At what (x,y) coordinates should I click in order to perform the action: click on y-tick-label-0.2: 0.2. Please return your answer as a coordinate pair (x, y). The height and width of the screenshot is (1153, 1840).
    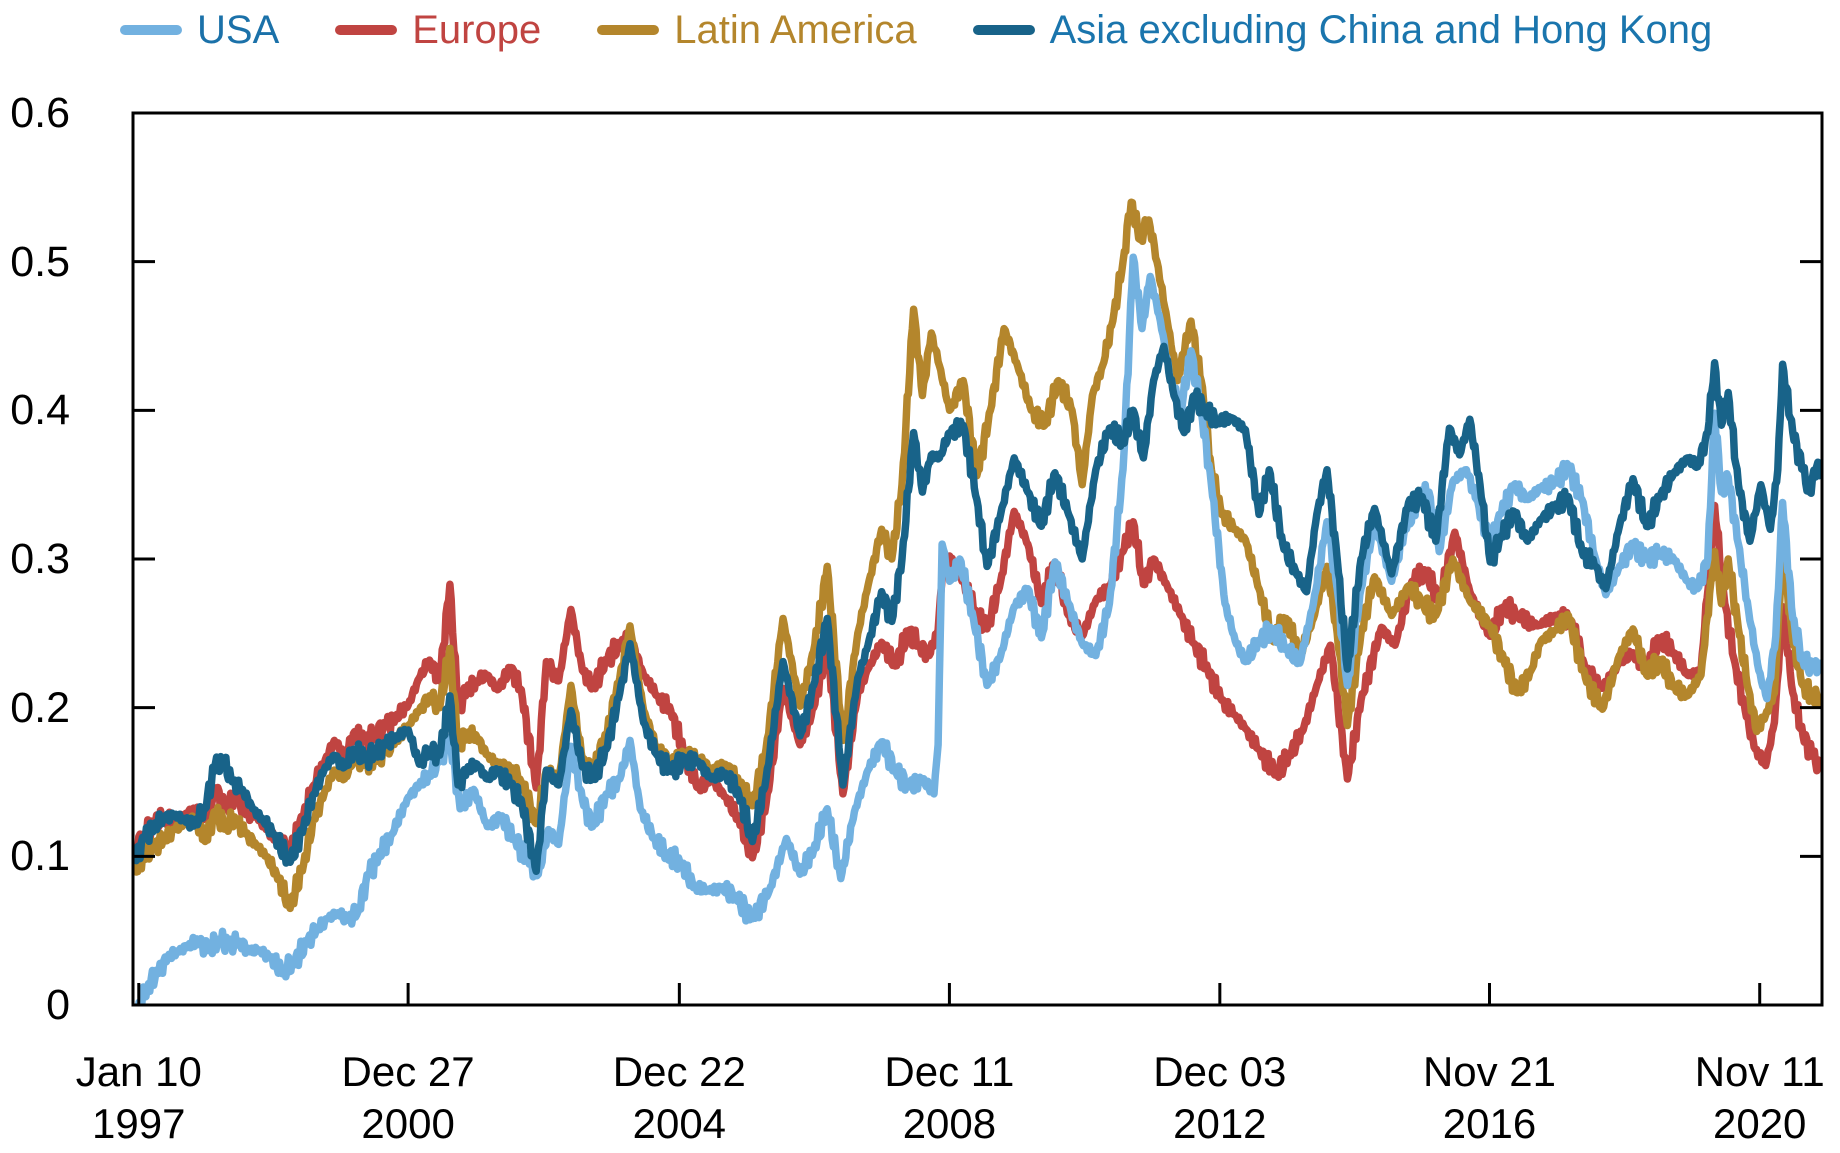
    Looking at the image, I should click on (40, 707).